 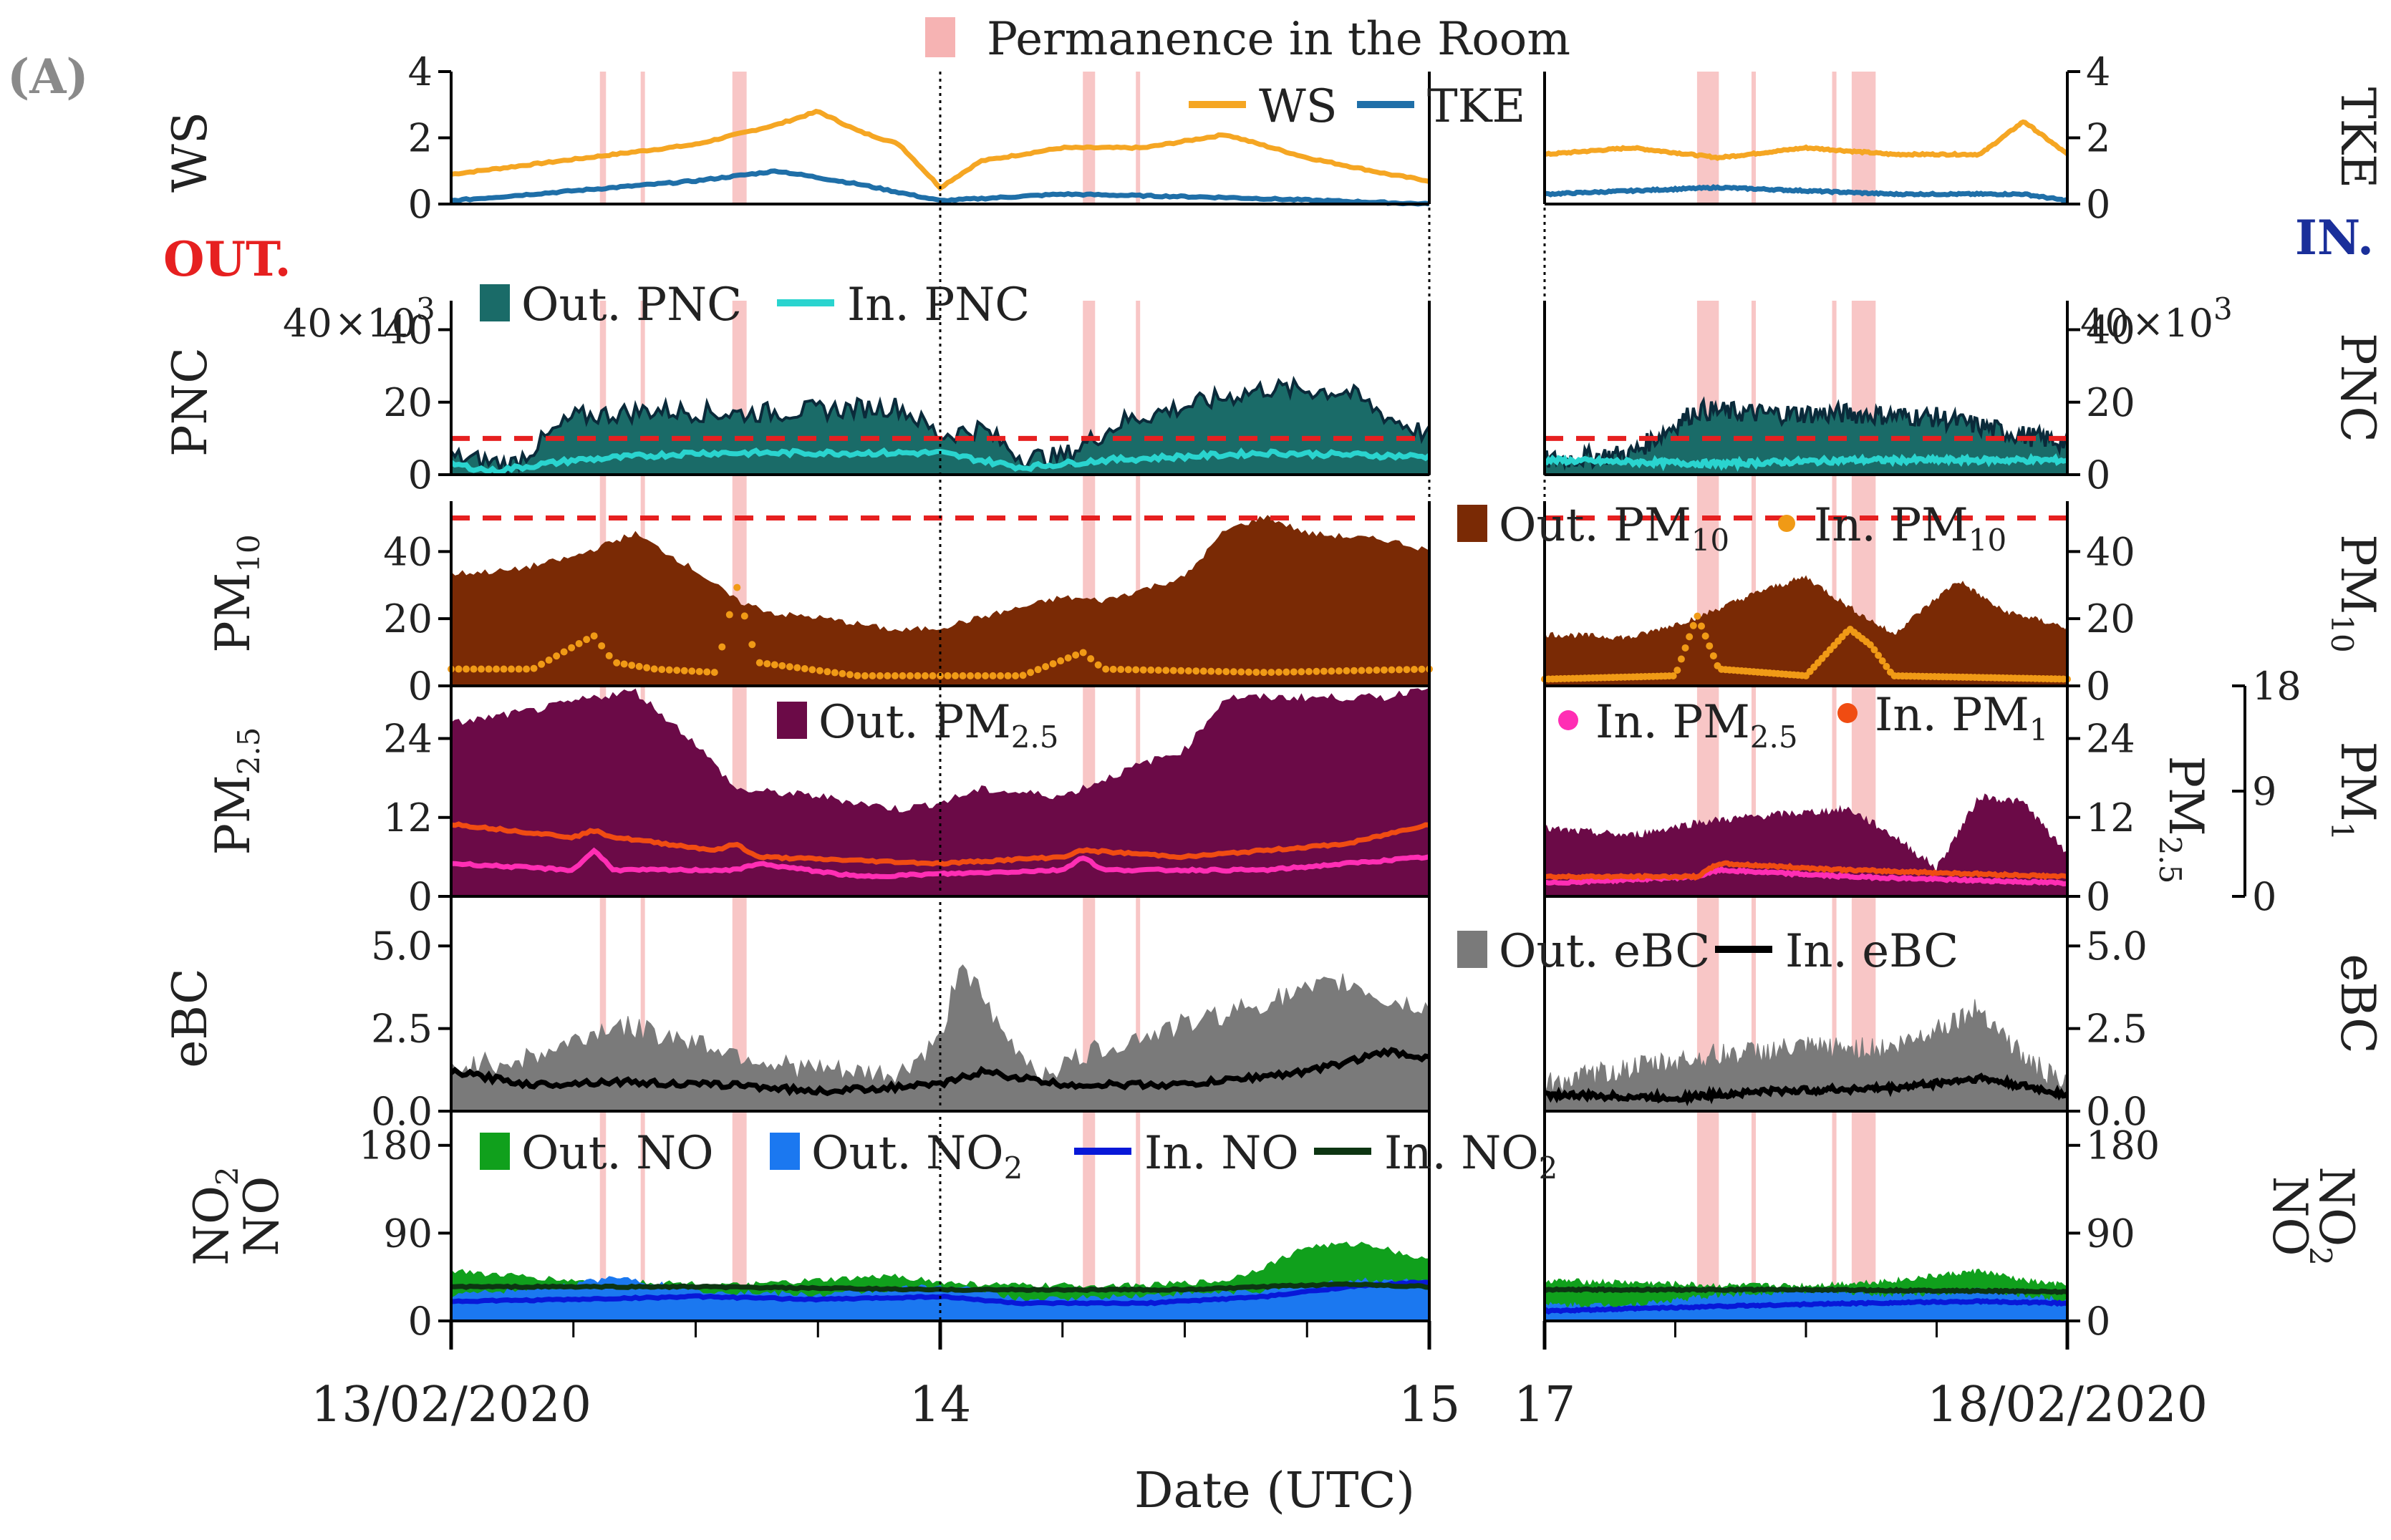 What do you see at coordinates (941, 1405) in the screenshot?
I see `xtick-label-1: 14` at bounding box center [941, 1405].